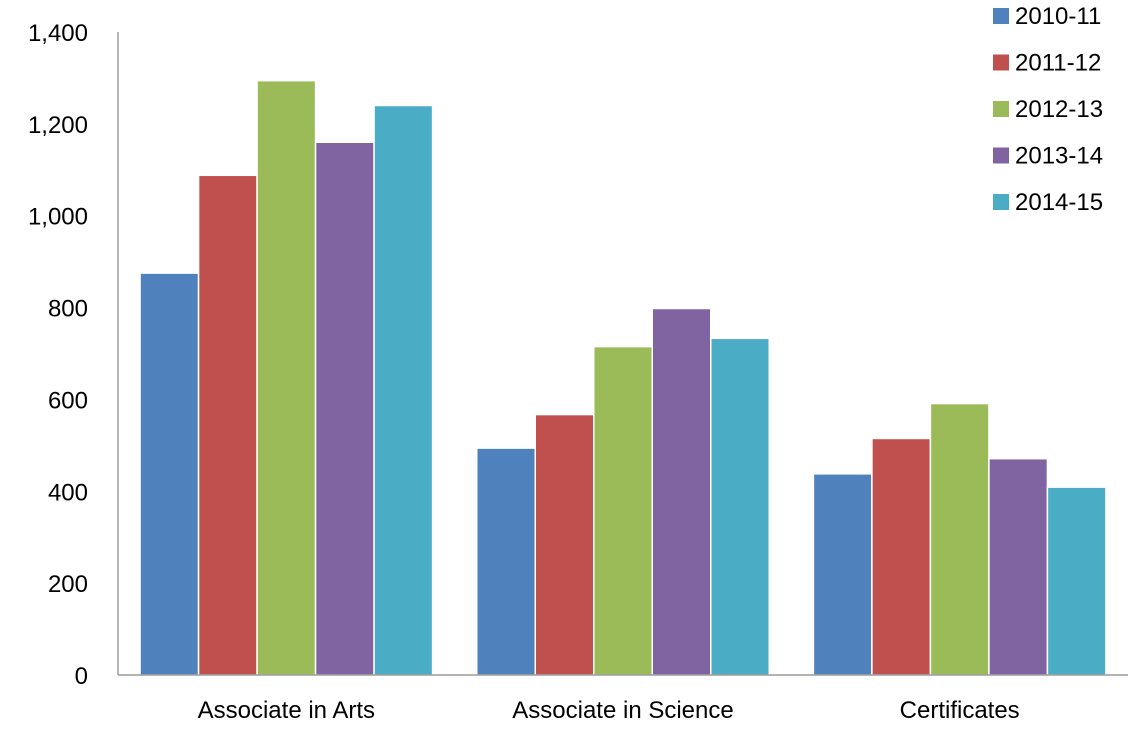 The width and height of the screenshot is (1148, 733). What do you see at coordinates (623, 510) in the screenshot?
I see `bar-2012-13-associate-in-science` at bounding box center [623, 510].